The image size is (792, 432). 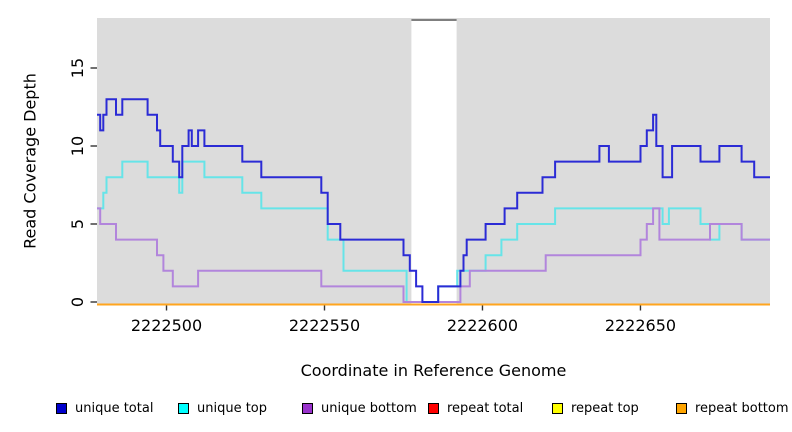 I want to click on legend-label: repeat bottom, so click(x=742, y=408).